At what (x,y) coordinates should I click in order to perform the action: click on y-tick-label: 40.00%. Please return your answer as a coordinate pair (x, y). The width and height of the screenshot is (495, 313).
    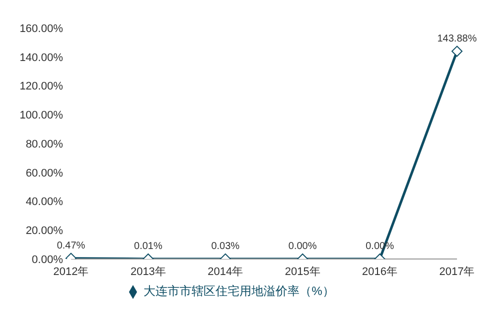
    Looking at the image, I should click on (45, 202).